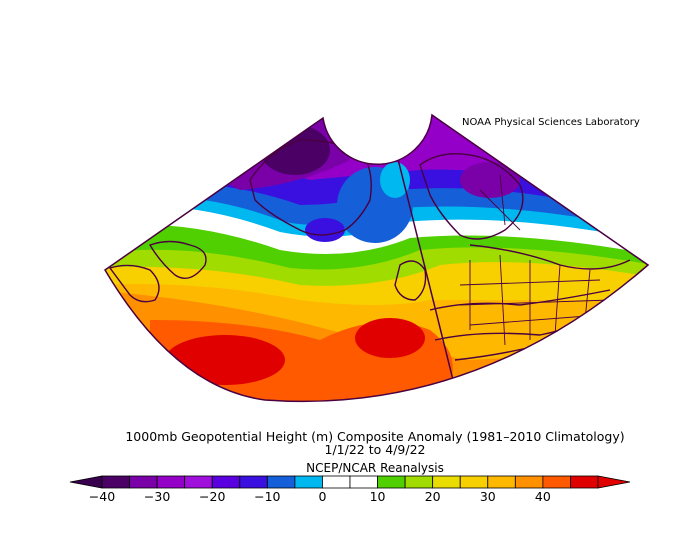 The image size is (700, 542). What do you see at coordinates (212, 496) in the screenshot?
I see `legend-tick-label: −20` at bounding box center [212, 496].